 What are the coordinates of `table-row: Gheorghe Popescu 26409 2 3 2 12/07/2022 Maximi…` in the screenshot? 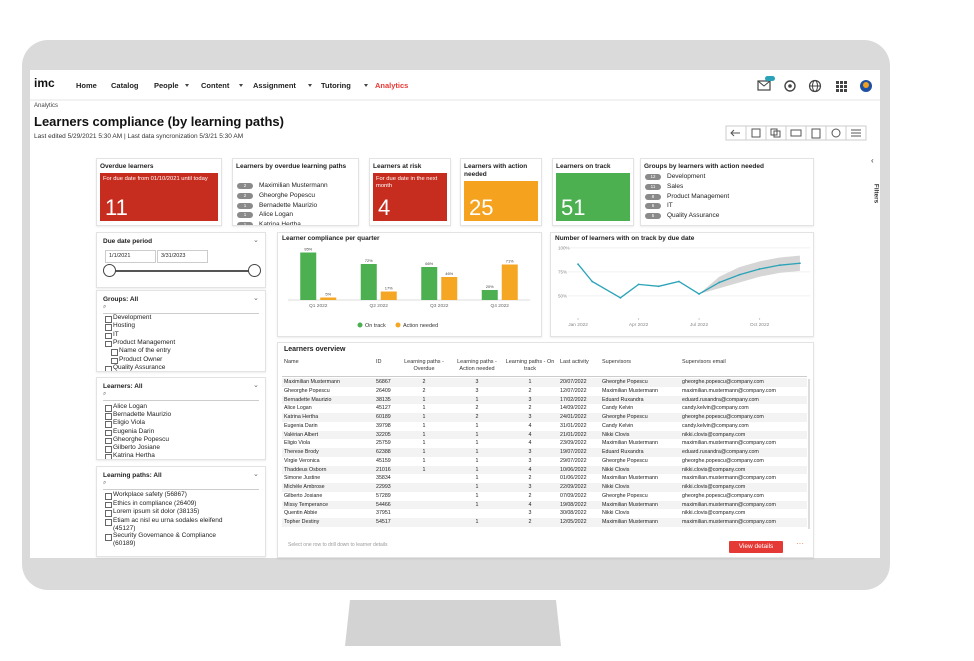 It's located at (544, 391).